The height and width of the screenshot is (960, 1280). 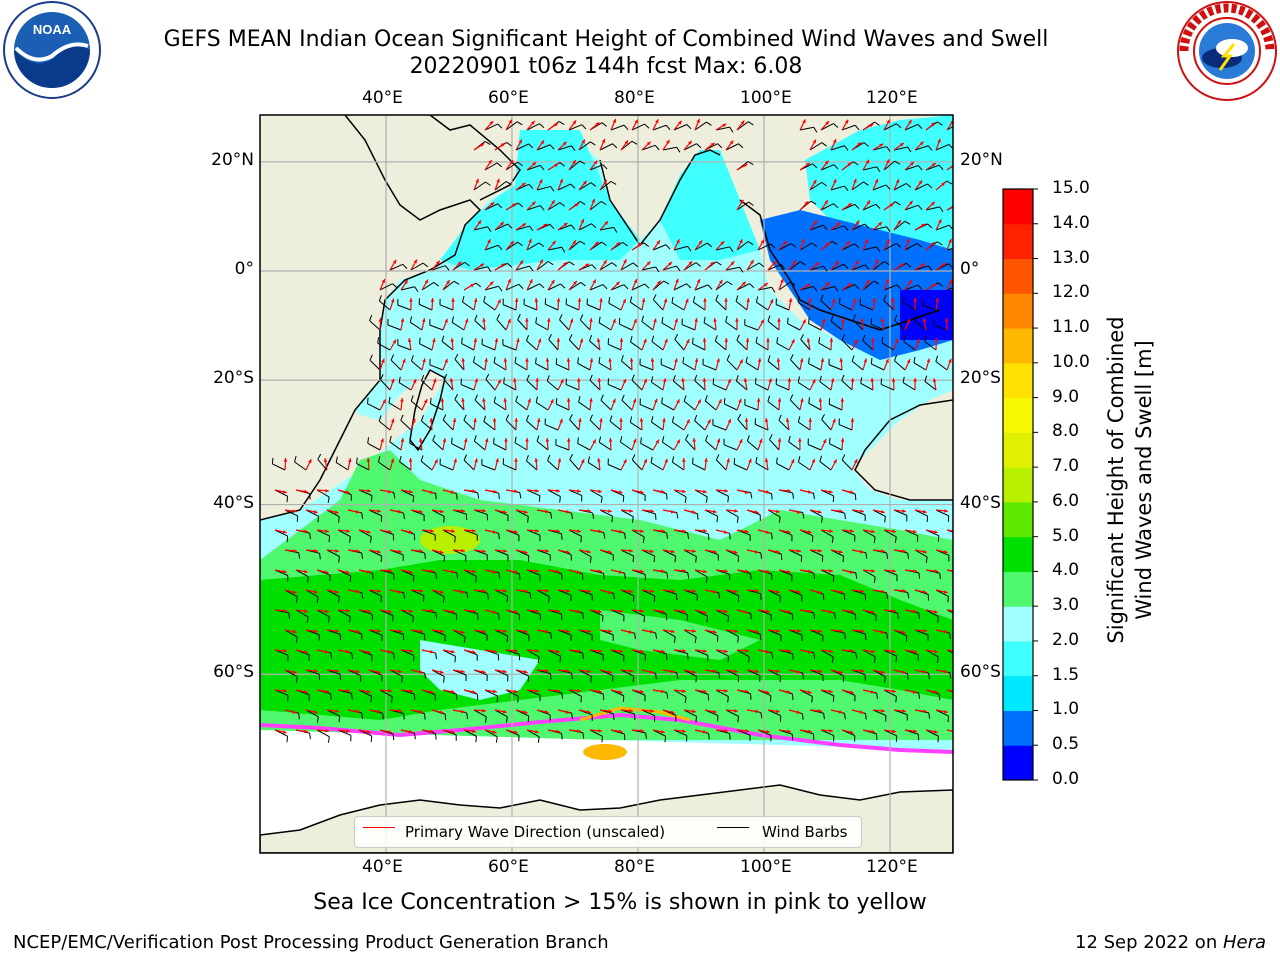 I want to click on colorbar-tick-label: 8.0, so click(x=1066, y=431).